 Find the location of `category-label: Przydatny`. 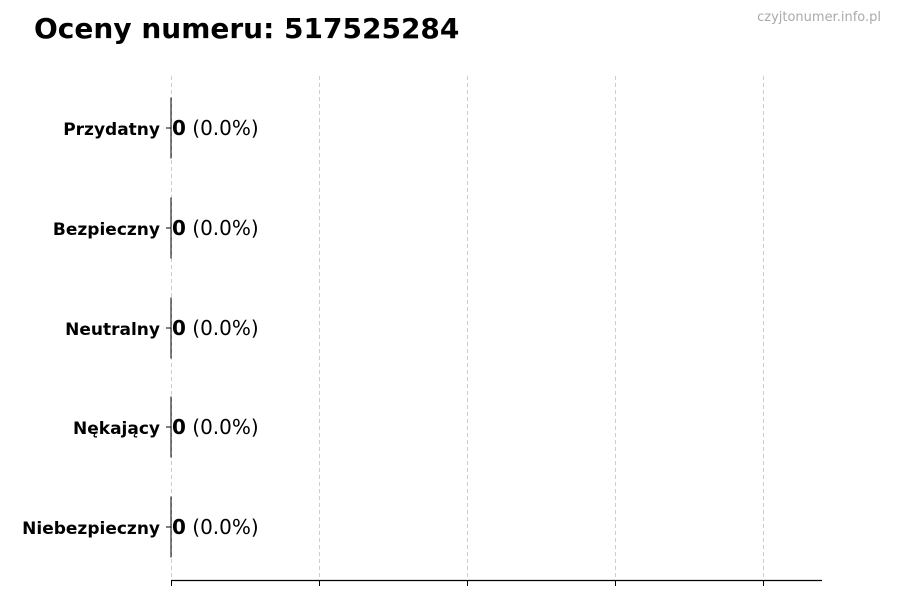

category-label: Przydatny is located at coordinates (111, 130).